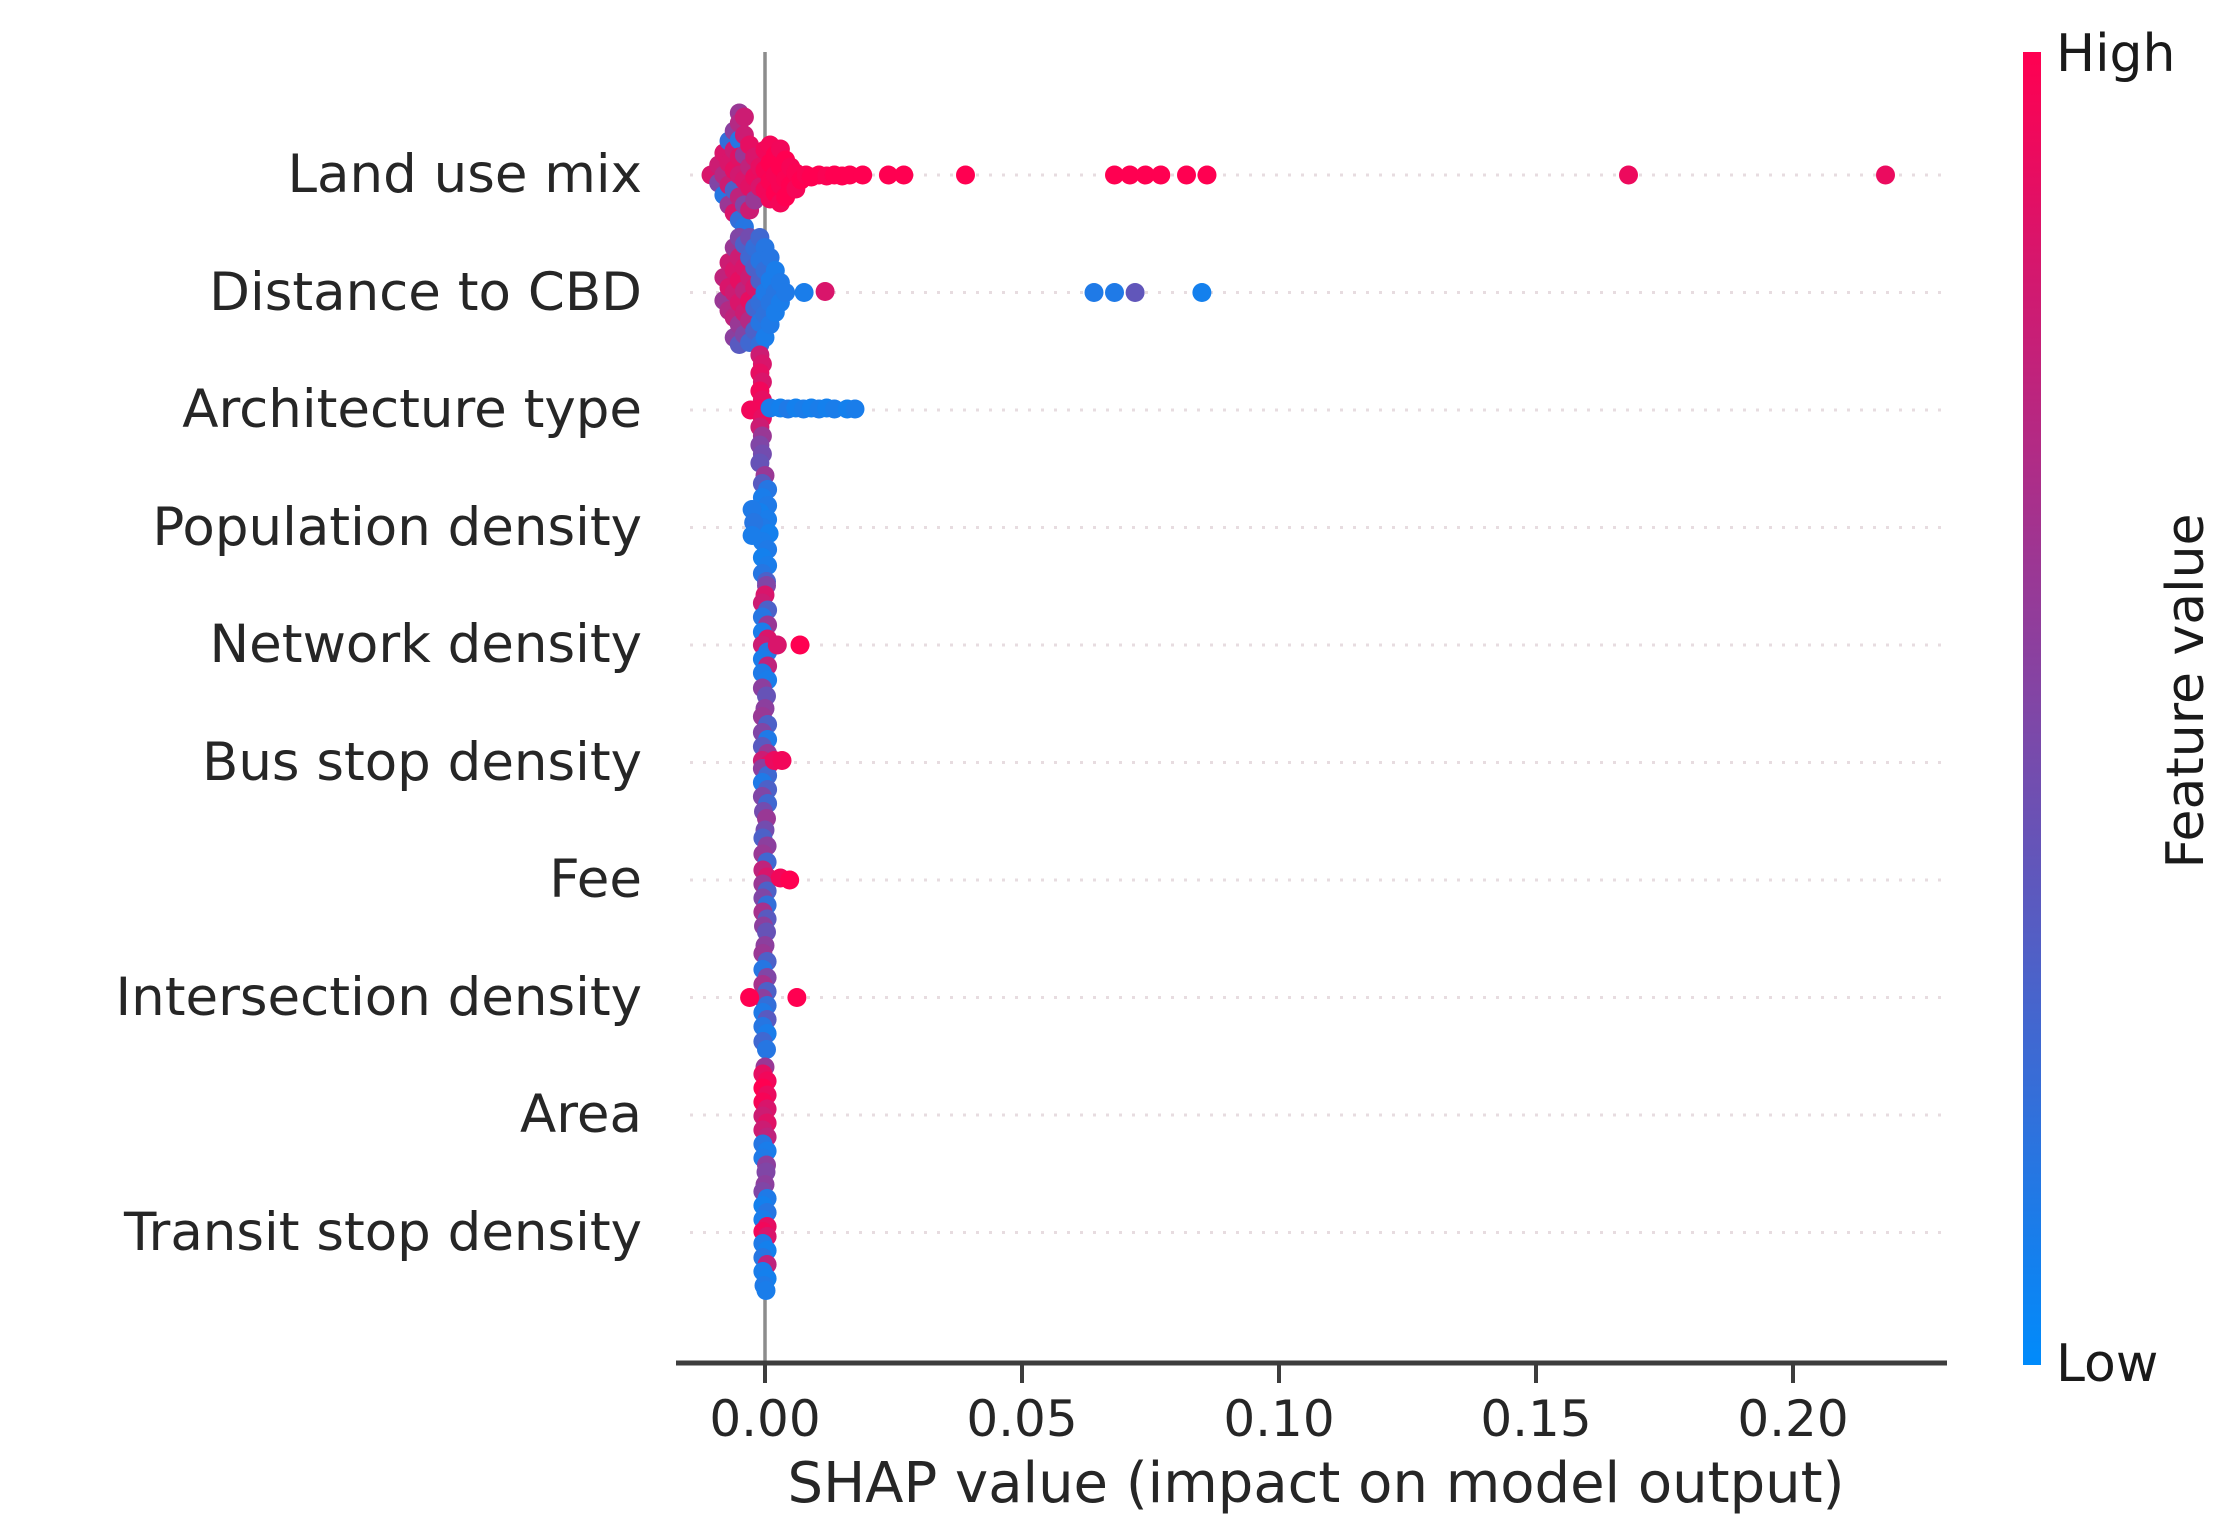 This screenshot has height=1535, width=2233. Describe the element at coordinates (1022, 1419) in the screenshot. I see `xtick-label-1: 0.05` at that location.